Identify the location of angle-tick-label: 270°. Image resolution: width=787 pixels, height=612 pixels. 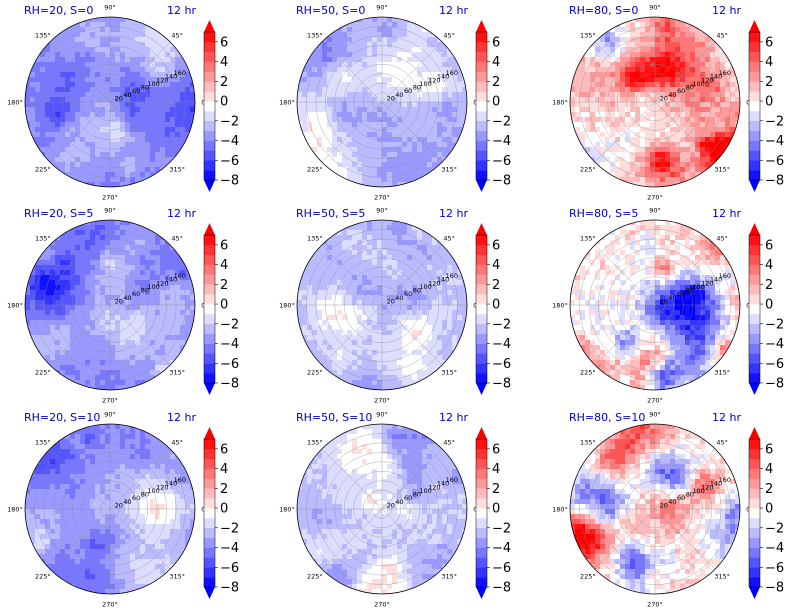
(382, 198).